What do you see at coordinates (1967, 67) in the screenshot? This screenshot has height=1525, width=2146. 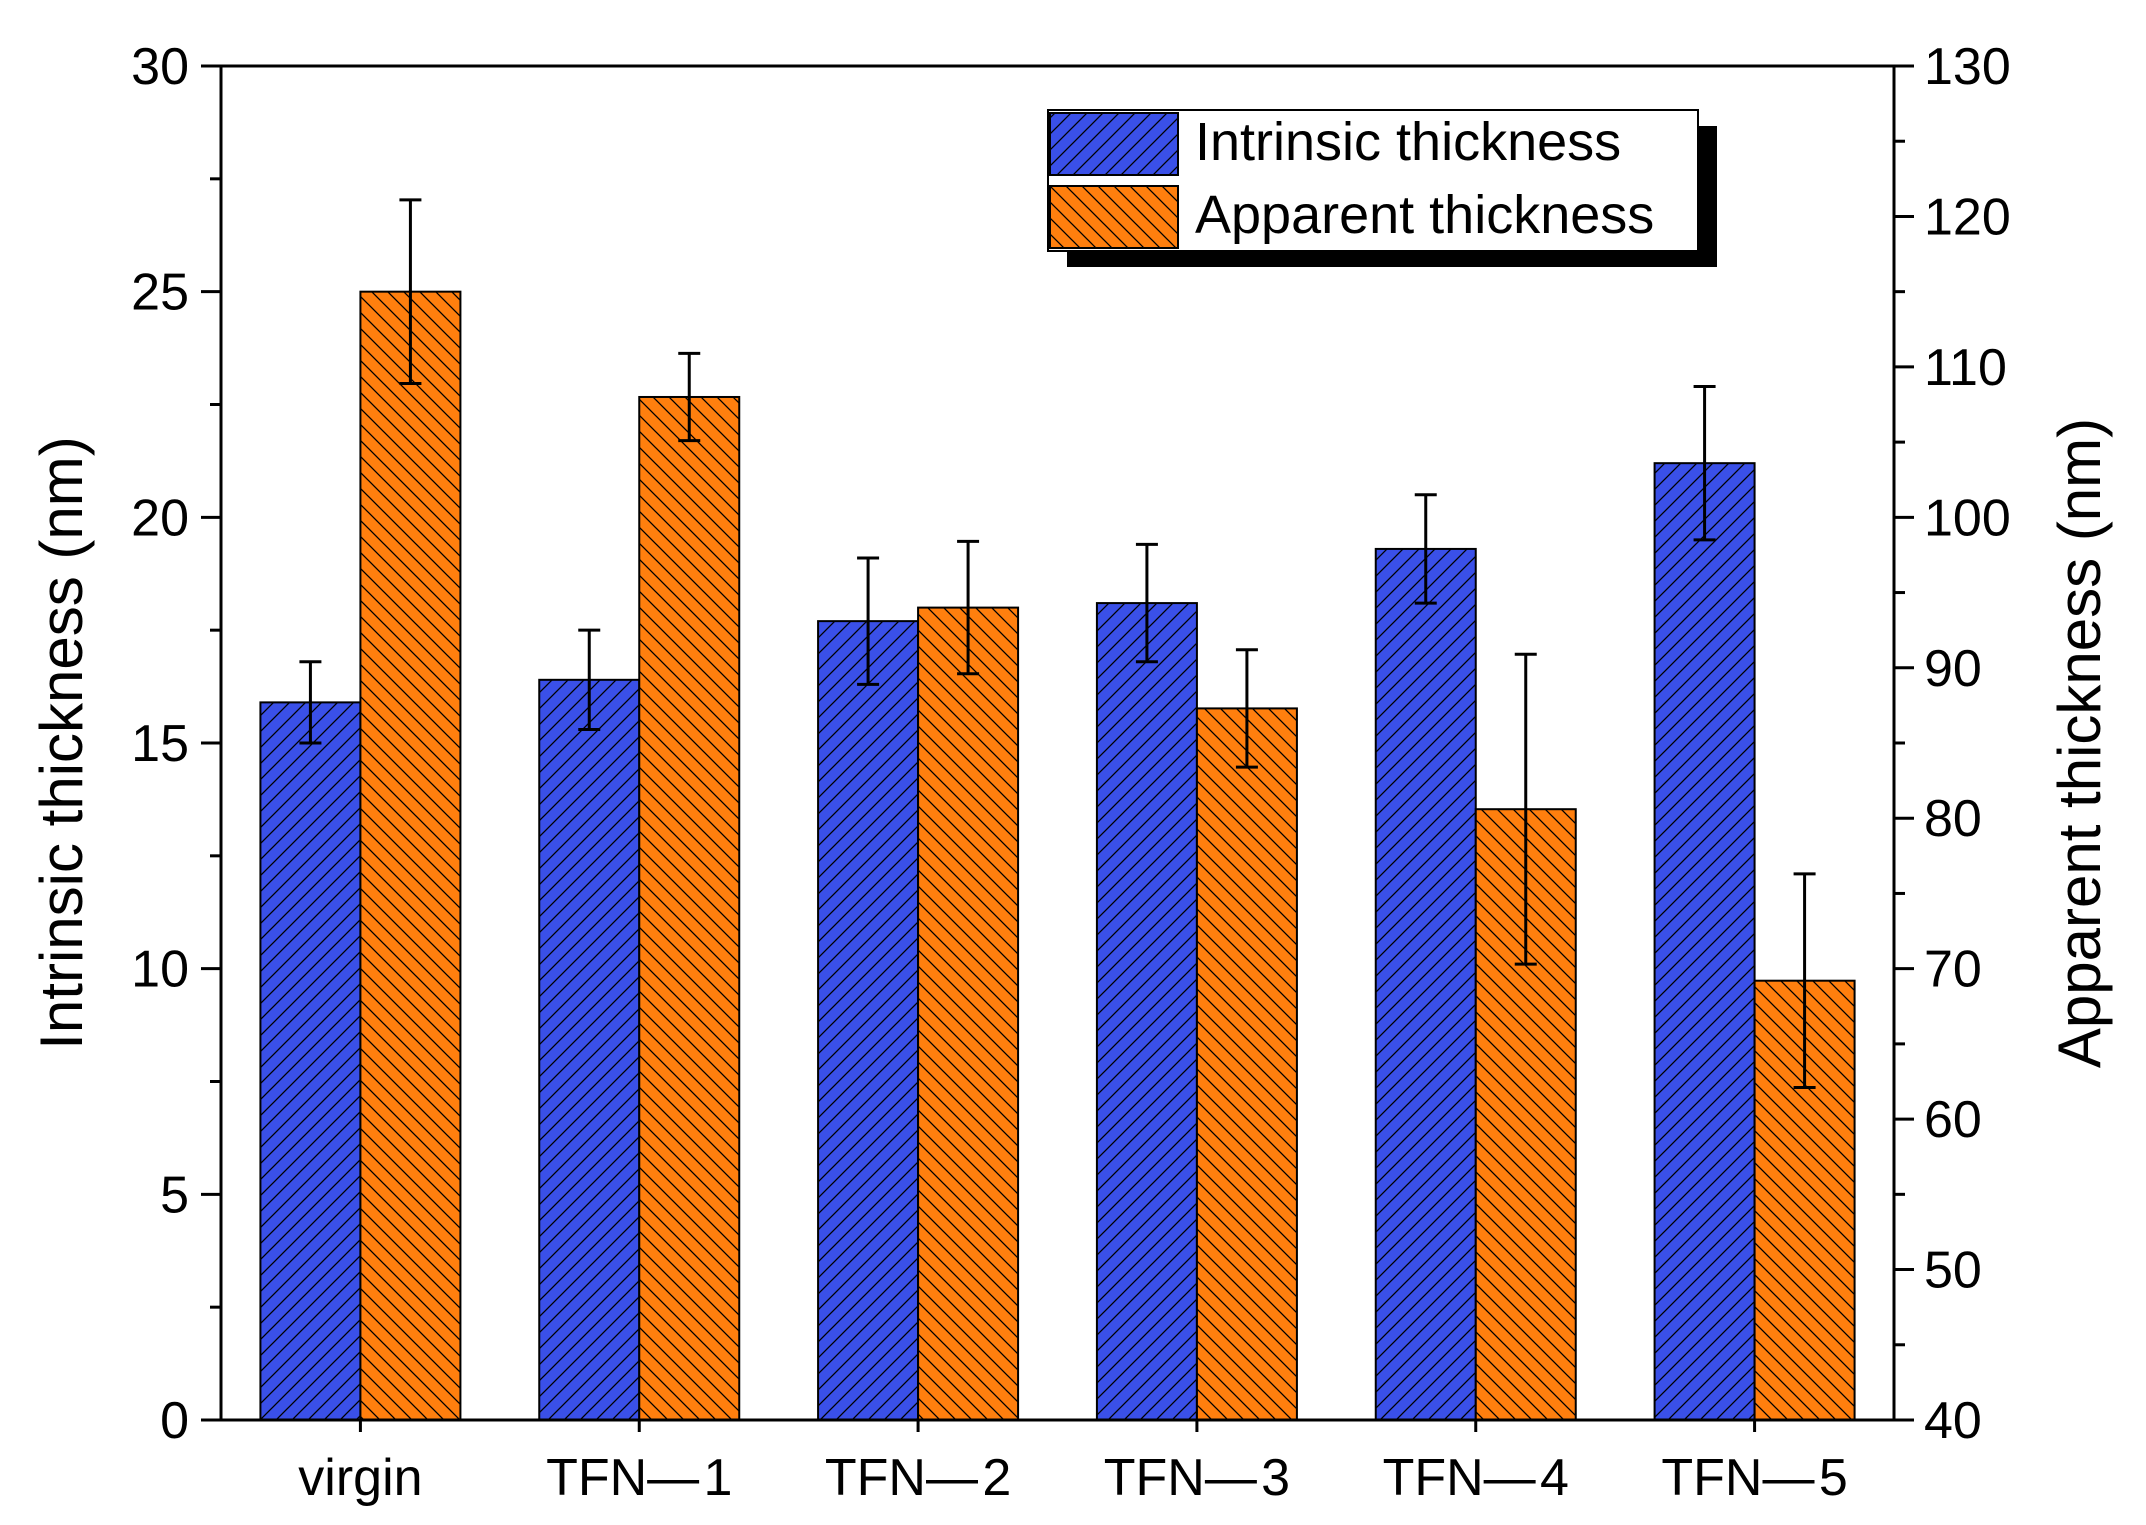 I see `y-right-tick-label: 130` at bounding box center [1967, 67].